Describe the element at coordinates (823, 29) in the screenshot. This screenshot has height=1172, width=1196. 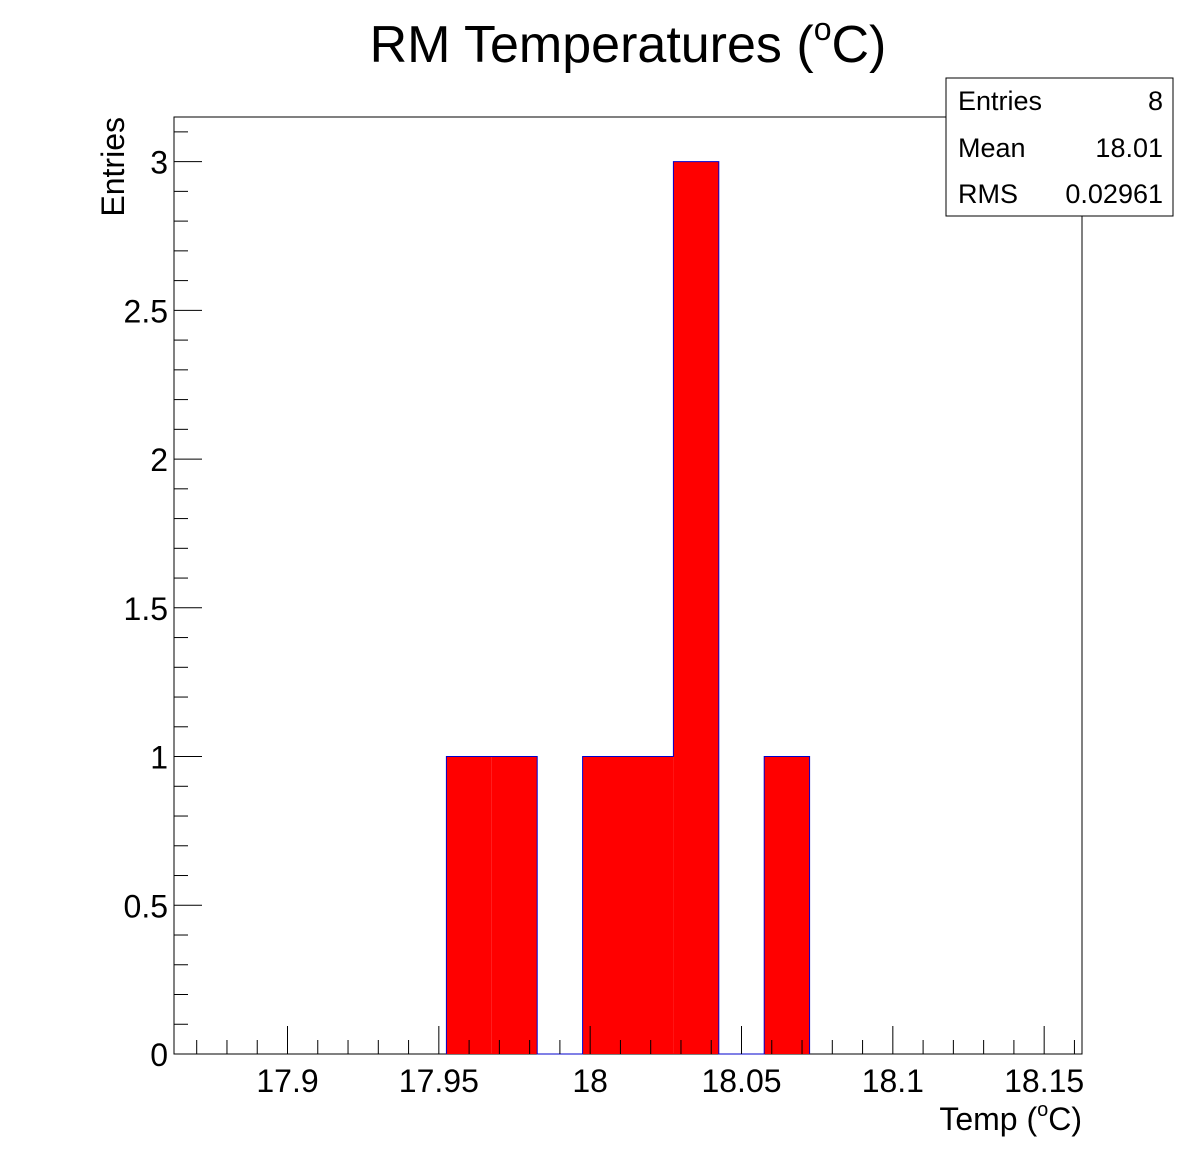
I see `chart-title-superscript: o` at that location.